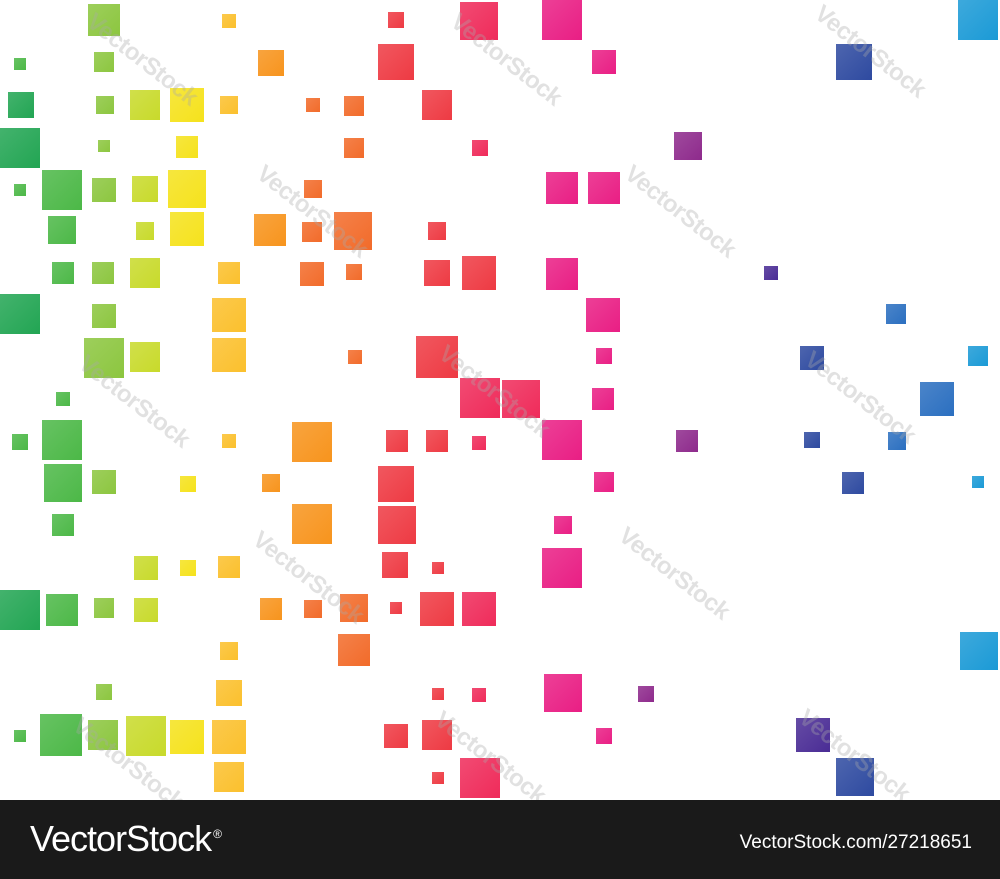 The image size is (1000, 879). What do you see at coordinates (121, 838) in the screenshot?
I see `logo-text: VectorStock` at bounding box center [121, 838].